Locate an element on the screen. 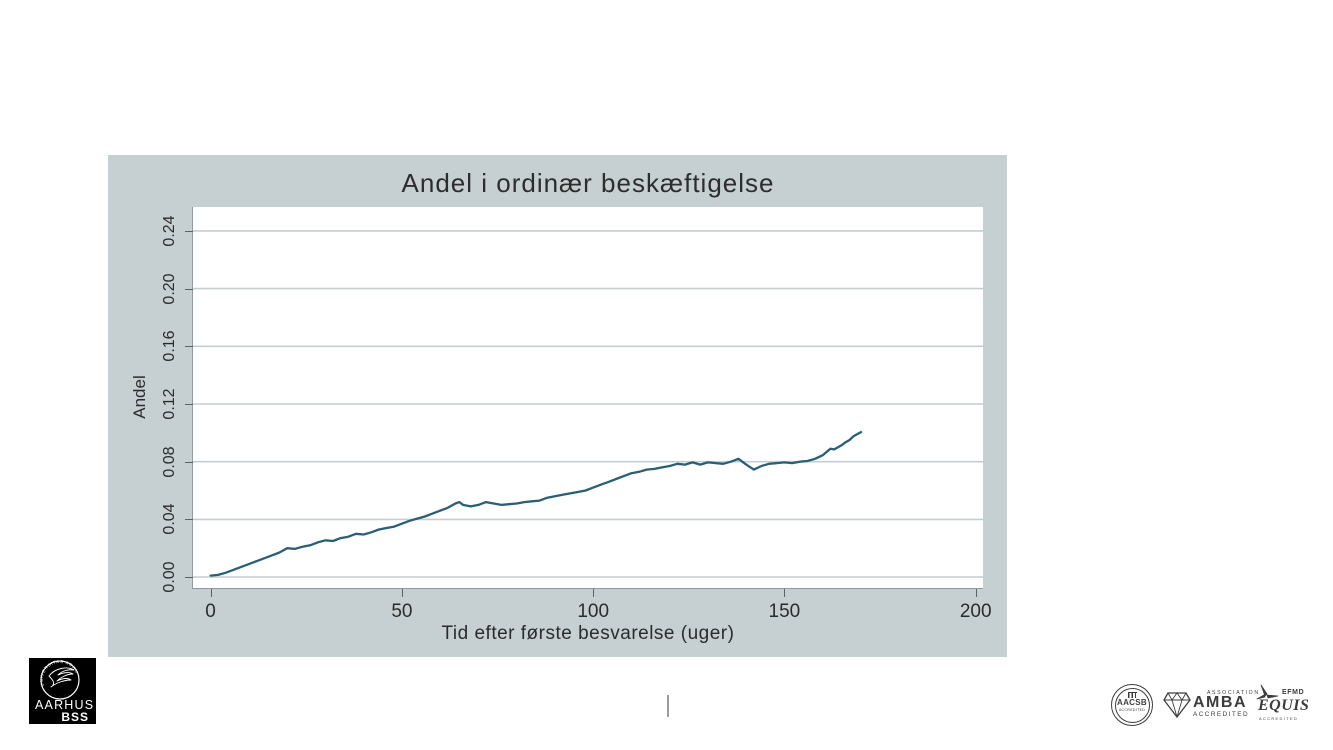 This screenshot has height=750, width=1333. aacsb-accredited-label: ACCREDITED is located at coordinates (1132, 710).